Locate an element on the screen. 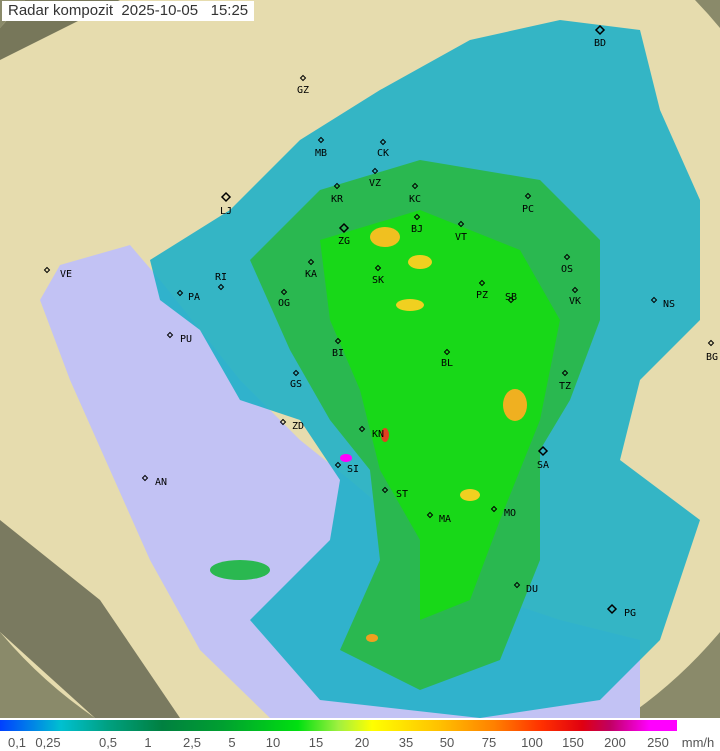  city-label: GZ is located at coordinates (303, 90).